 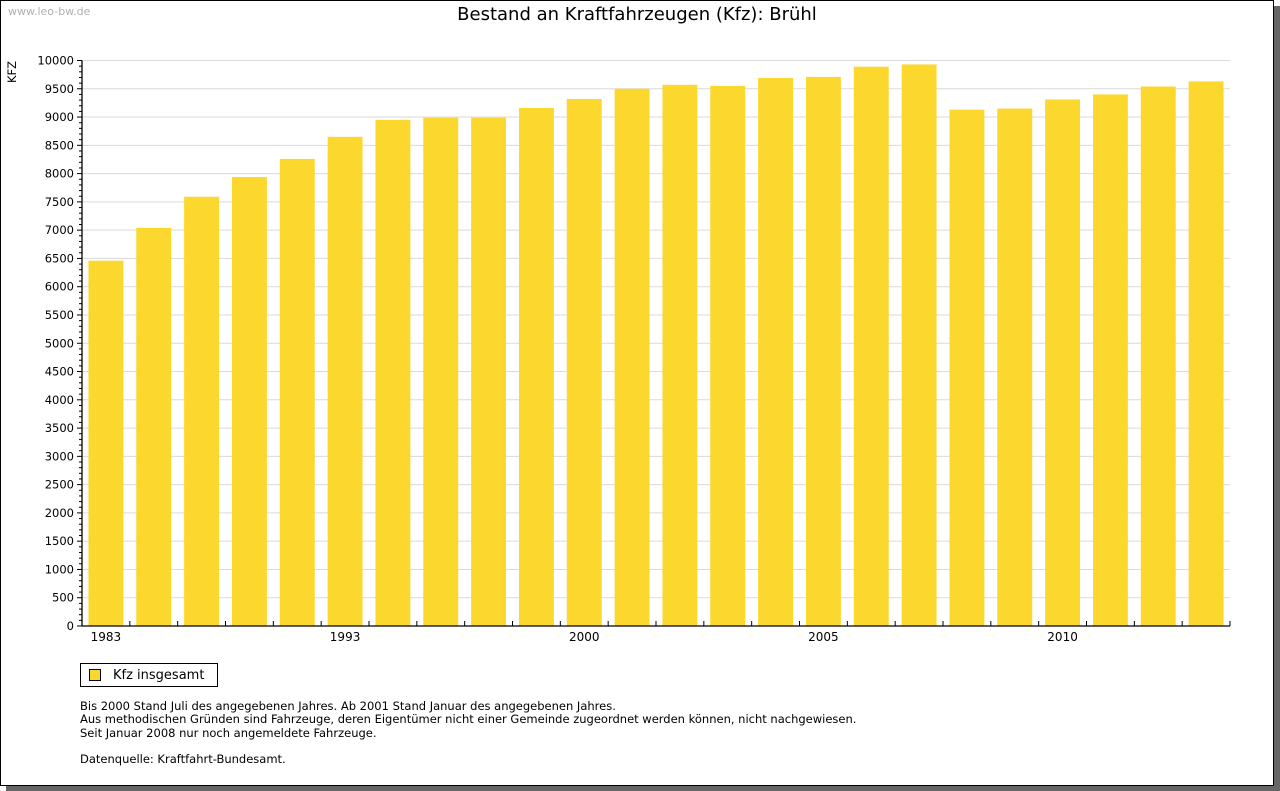 What do you see at coordinates (59, 287) in the screenshot?
I see `y-tick-label: 6000` at bounding box center [59, 287].